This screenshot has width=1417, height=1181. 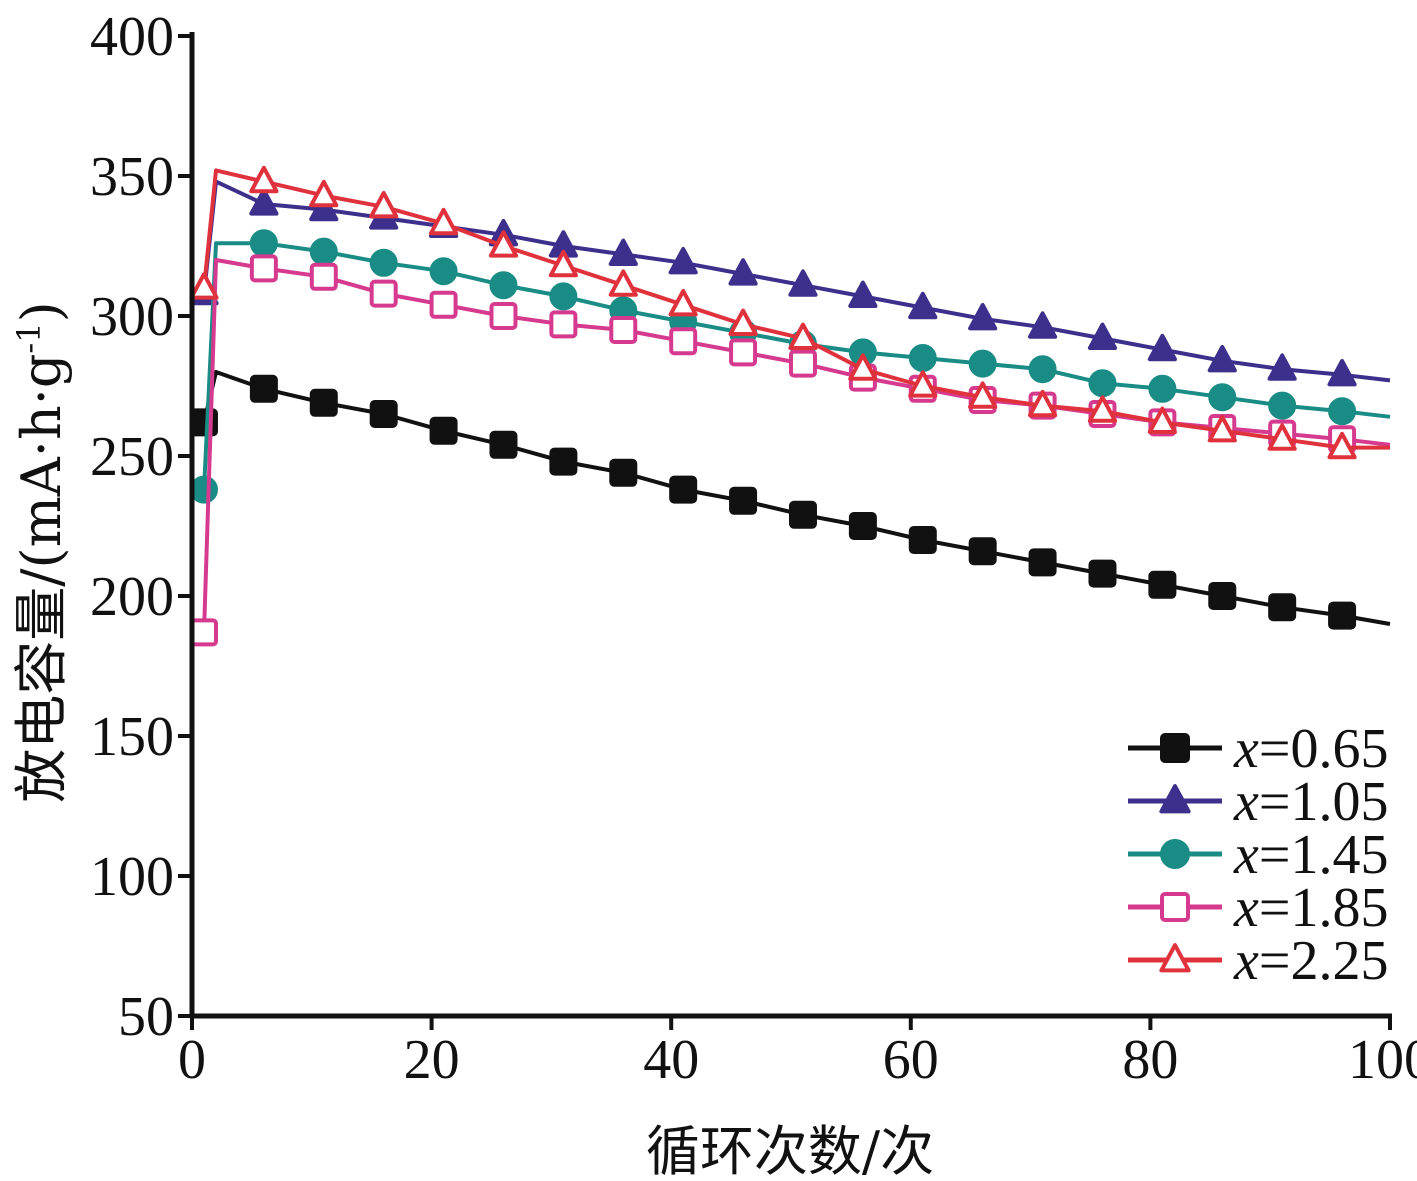 What do you see at coordinates (796, 281) in the screenshot?
I see `series-line` at bounding box center [796, 281].